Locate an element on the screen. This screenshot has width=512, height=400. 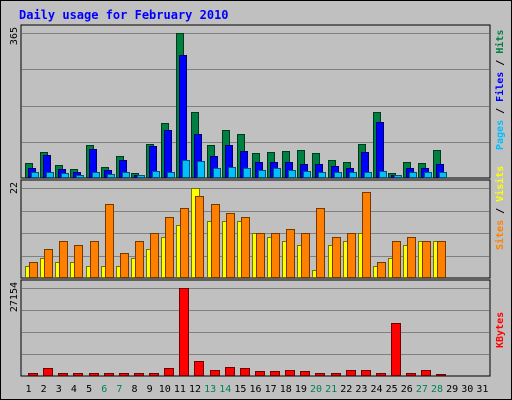
day-label-15: 15 is located at coordinates (240, 389).